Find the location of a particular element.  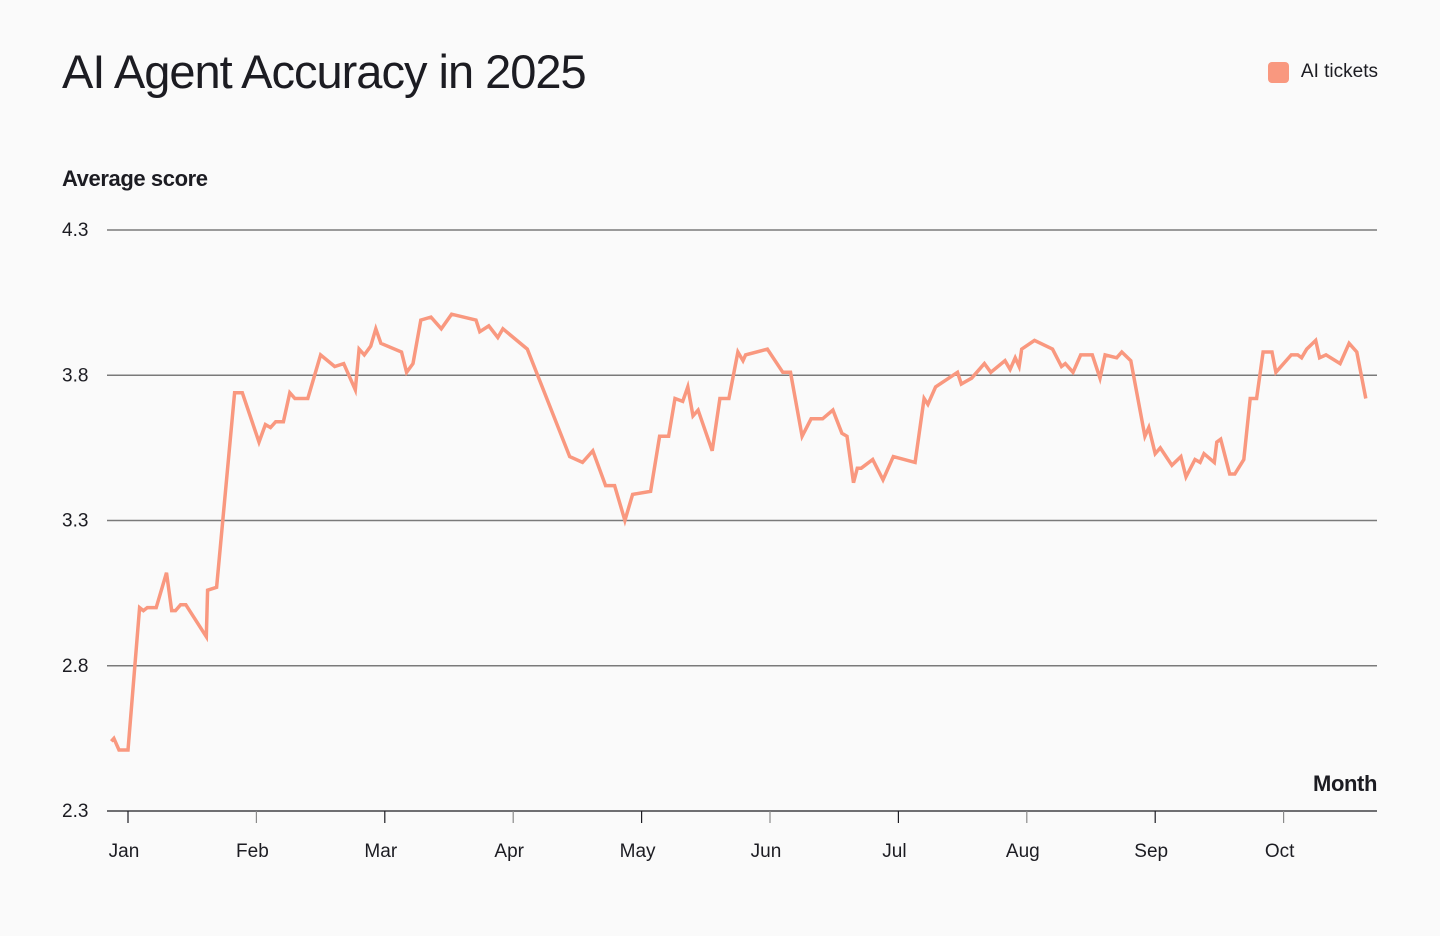

y-tick-label: 3.3 is located at coordinates (75, 521).